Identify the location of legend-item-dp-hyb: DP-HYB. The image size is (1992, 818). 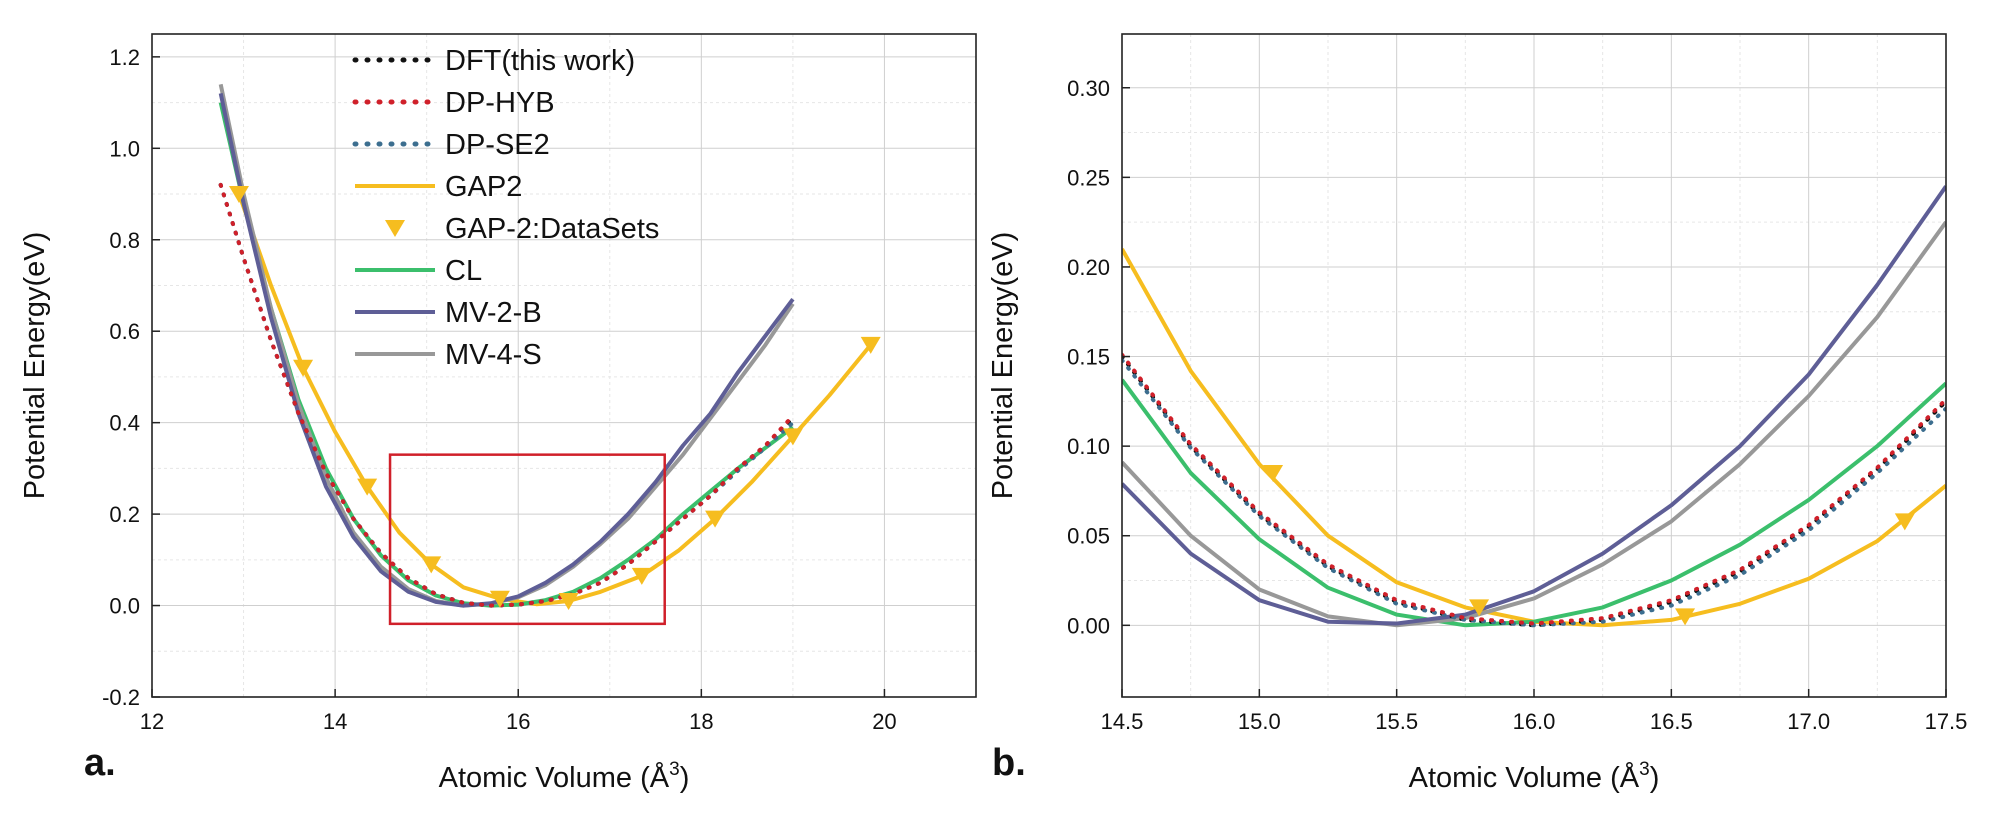
(453, 103).